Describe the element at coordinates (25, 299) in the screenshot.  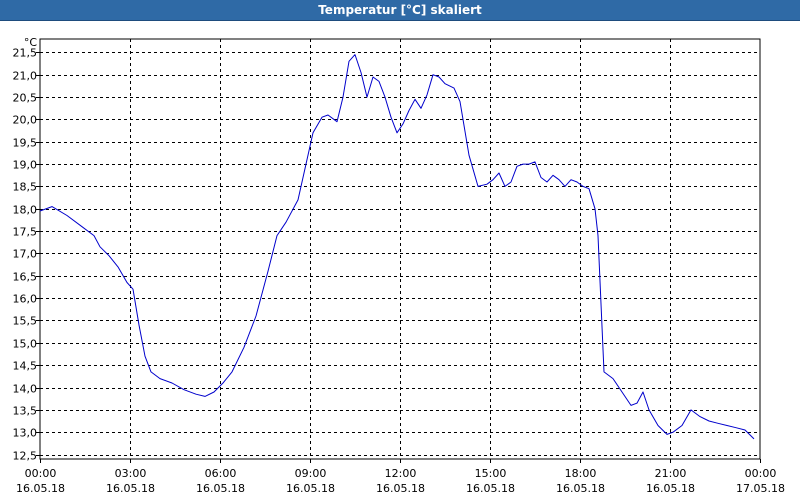
I see `y-tick-label: 16,0` at that location.